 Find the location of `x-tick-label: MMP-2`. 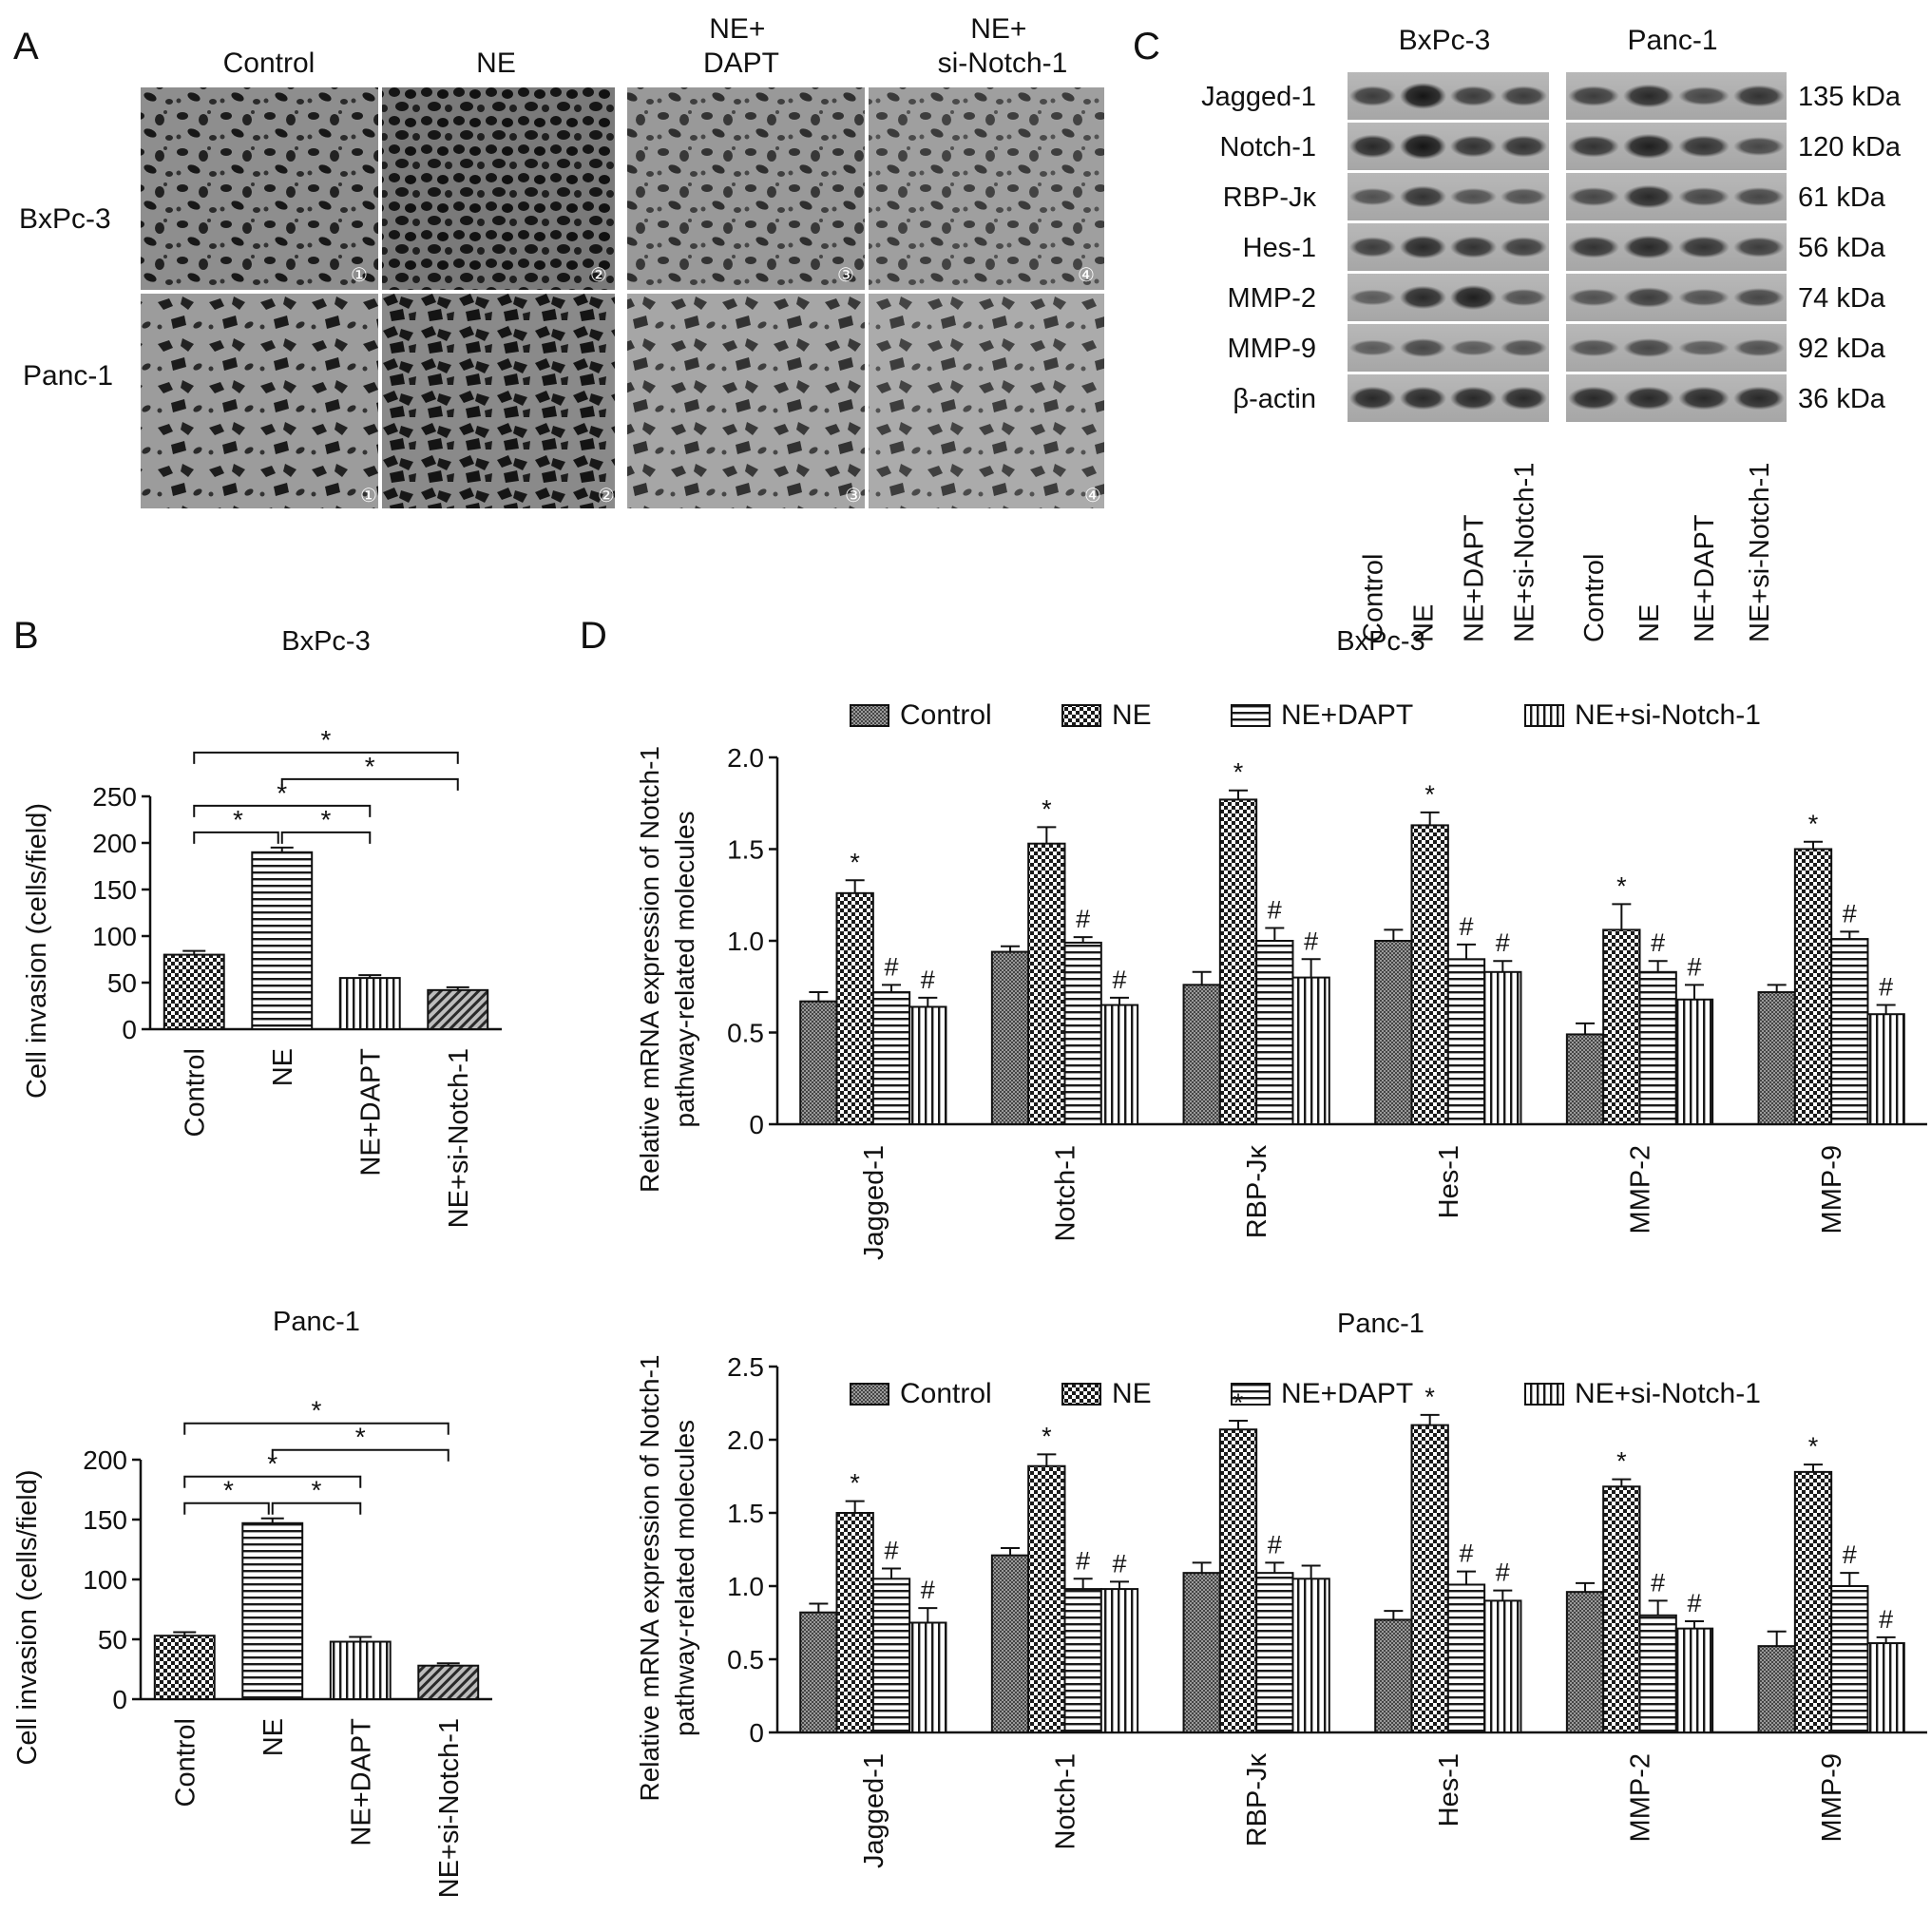

x-tick-label: MMP-2 is located at coordinates (1641, 1189).